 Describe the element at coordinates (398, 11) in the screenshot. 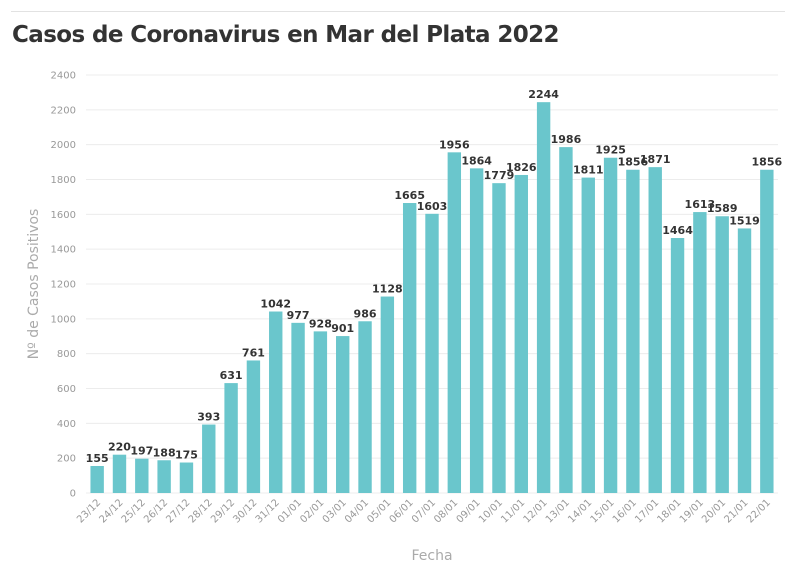

I see `top-divider` at that location.